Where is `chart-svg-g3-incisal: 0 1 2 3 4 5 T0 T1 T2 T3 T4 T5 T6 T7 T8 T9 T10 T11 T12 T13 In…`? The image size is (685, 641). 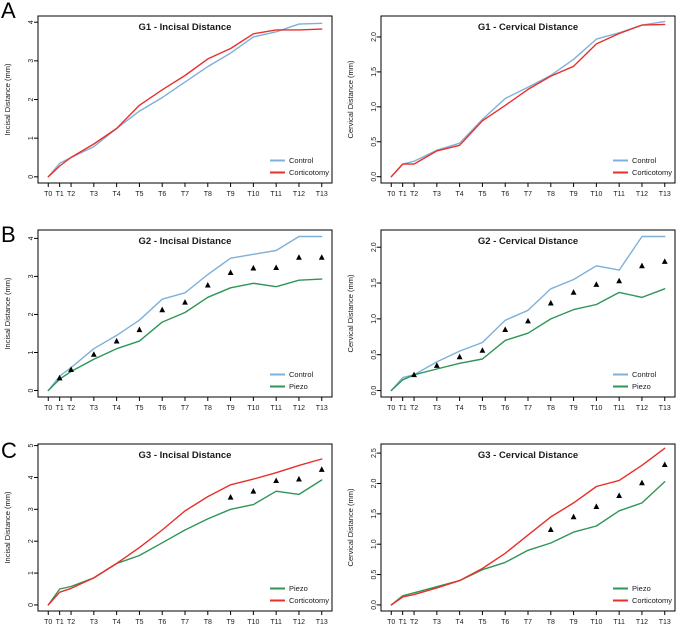 chart-svg-g3-incisal: 0 1 2 3 4 5 T0 T1 T2 T3 T4 T5 T6 T7 T8 T9 T10 T11 T12 T13 In… is located at coordinates (168, 534).